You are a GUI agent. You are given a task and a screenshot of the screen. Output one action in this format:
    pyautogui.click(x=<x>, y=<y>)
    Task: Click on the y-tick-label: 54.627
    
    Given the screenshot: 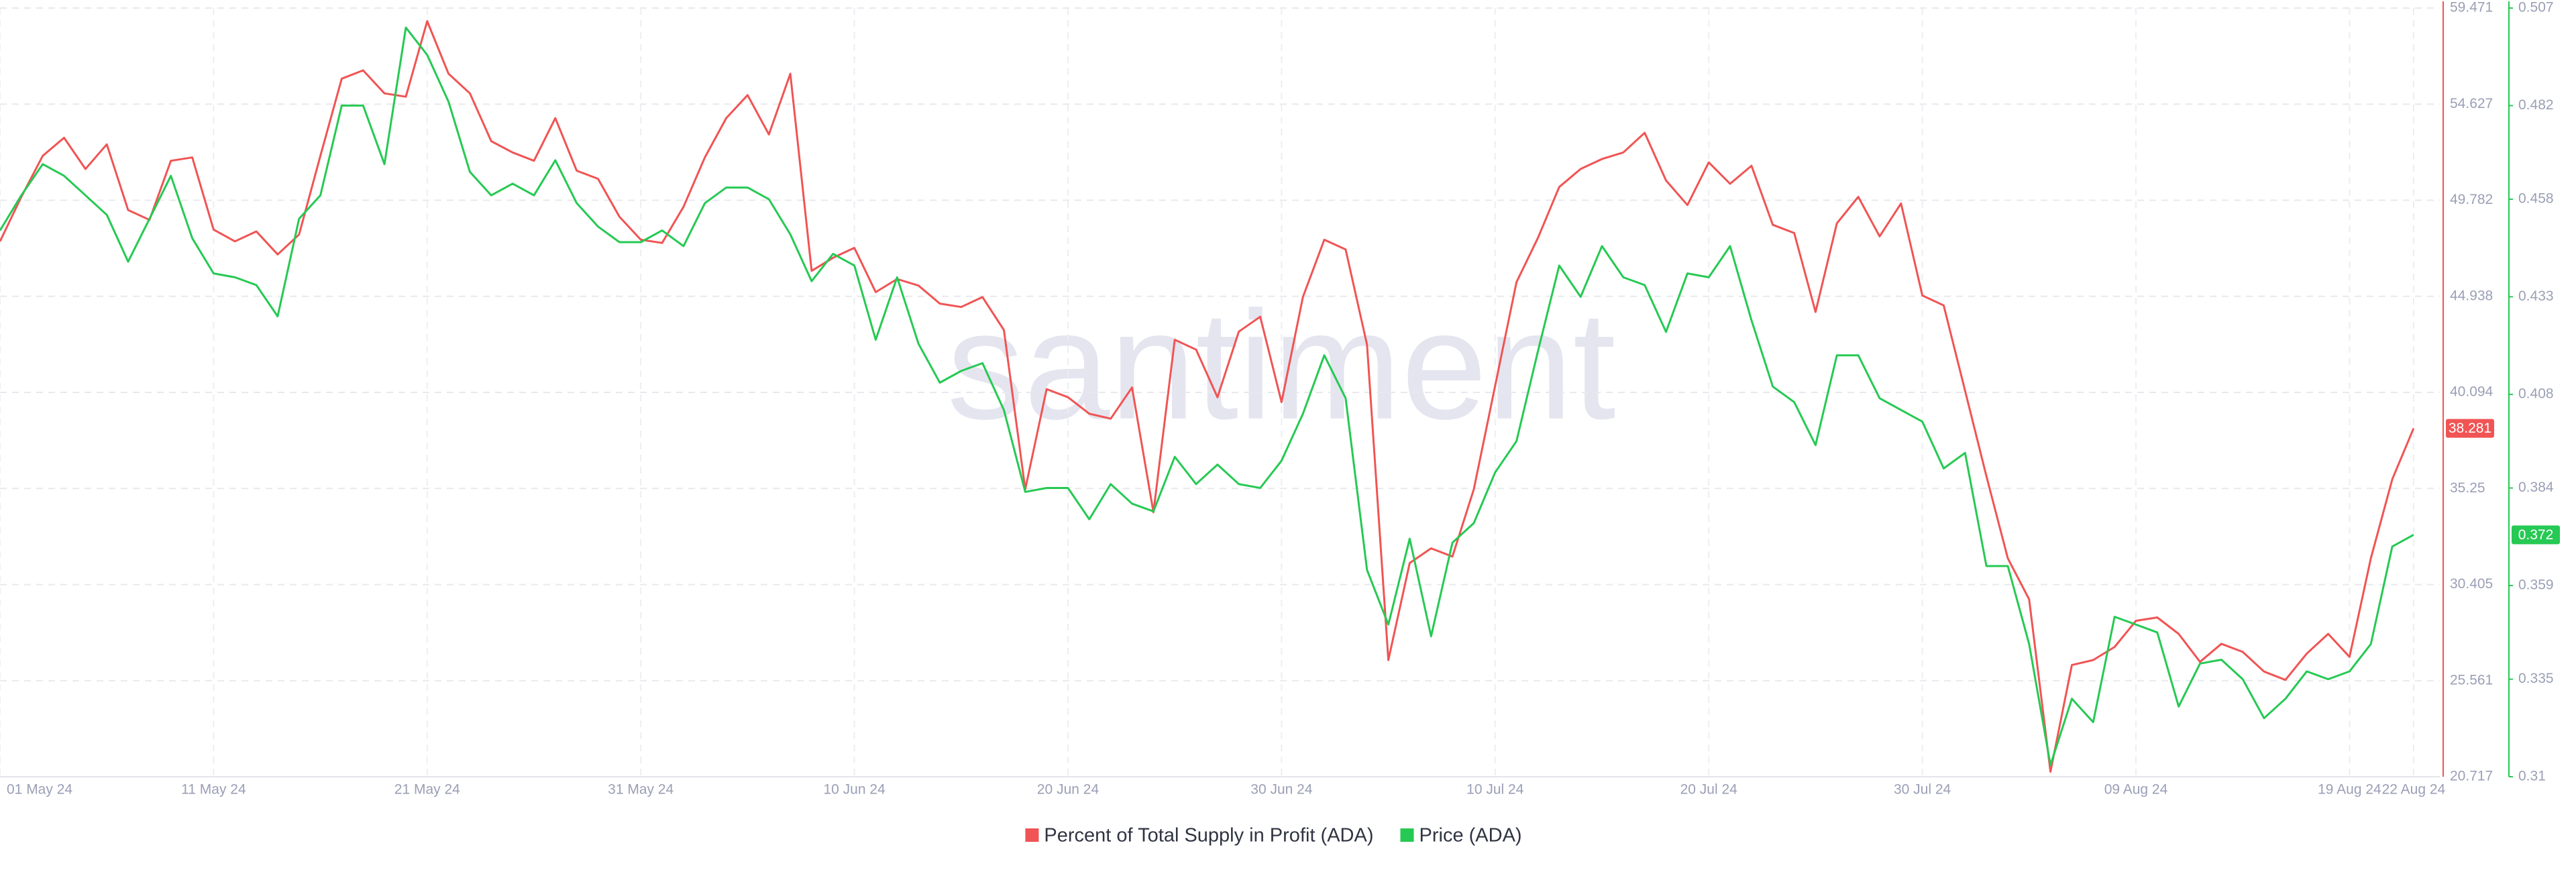 What is the action you would take?
    pyautogui.click(x=2471, y=103)
    